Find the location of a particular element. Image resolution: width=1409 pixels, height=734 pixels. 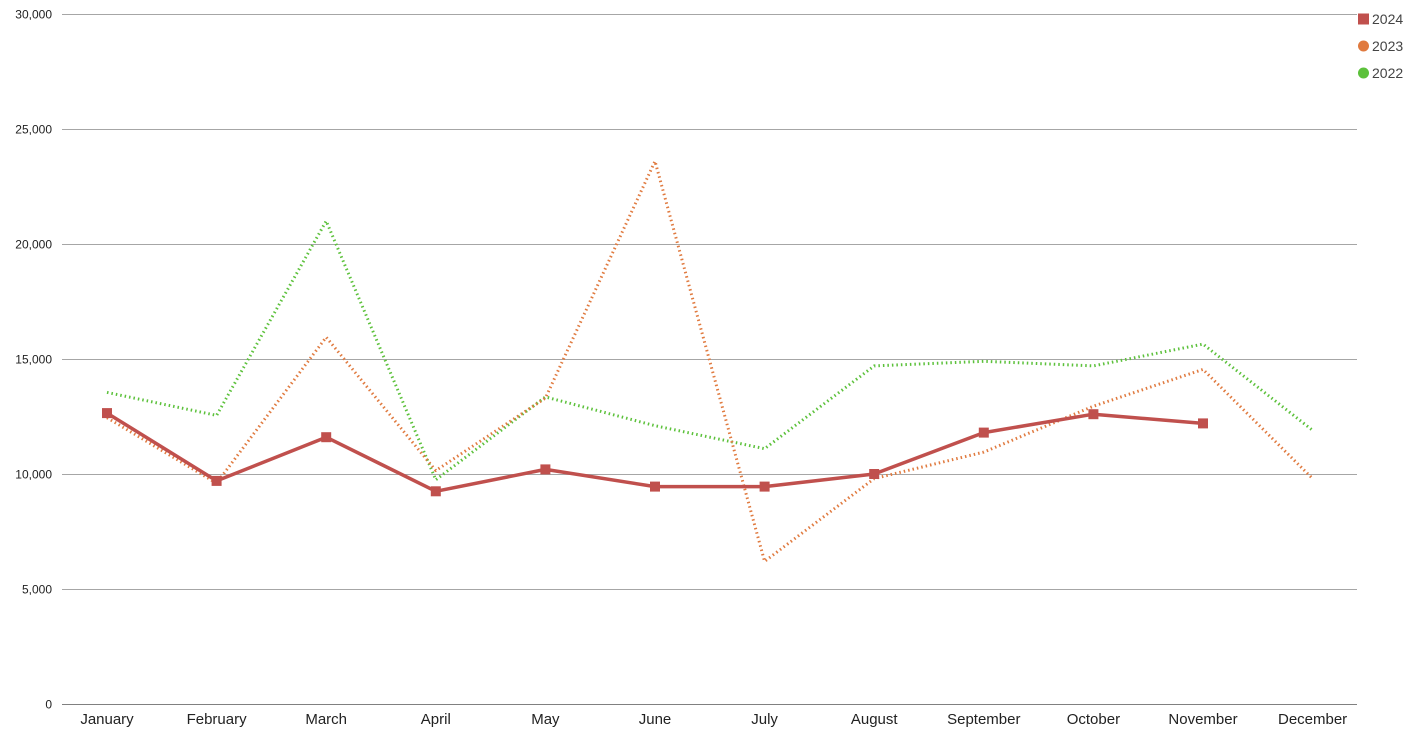

x-tick-label: November is located at coordinates (1202, 719).